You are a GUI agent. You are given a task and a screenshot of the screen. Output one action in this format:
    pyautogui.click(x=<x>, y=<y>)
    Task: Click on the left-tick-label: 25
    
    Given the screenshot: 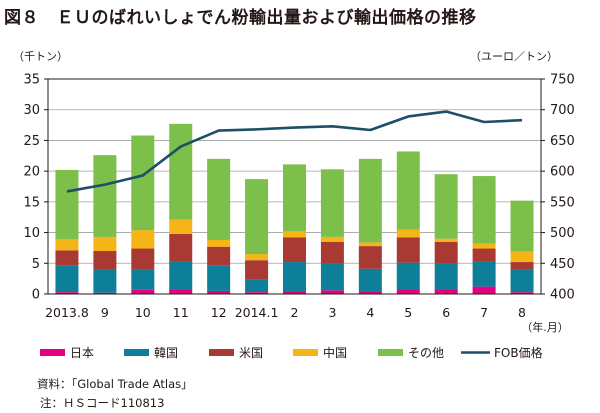 What is the action you would take?
    pyautogui.click(x=31, y=141)
    